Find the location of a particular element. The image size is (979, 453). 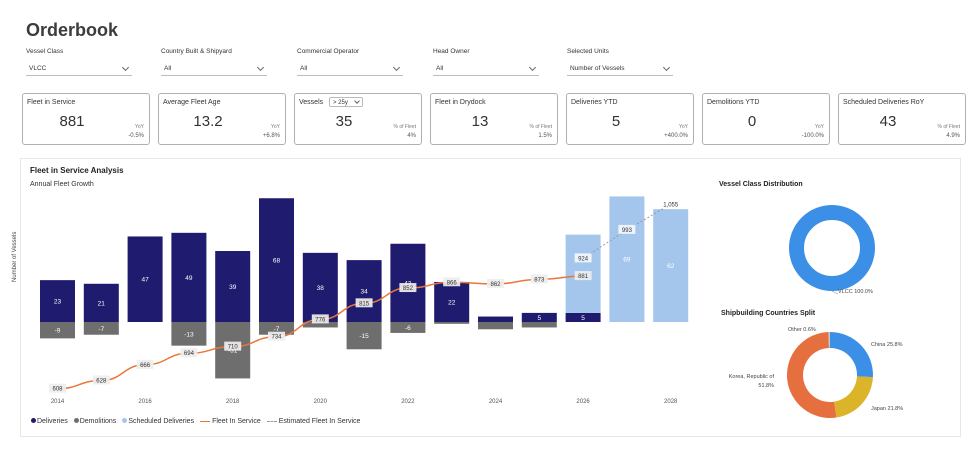

legend-deliveries: Deliveries is located at coordinates (49, 421).